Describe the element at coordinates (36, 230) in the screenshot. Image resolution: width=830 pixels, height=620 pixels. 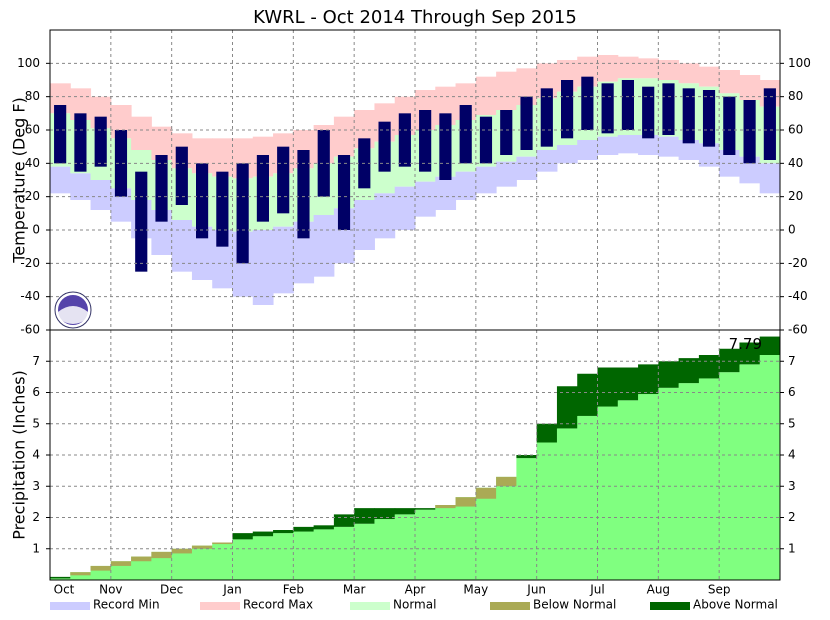
I see `y-tick-label: 0` at that location.